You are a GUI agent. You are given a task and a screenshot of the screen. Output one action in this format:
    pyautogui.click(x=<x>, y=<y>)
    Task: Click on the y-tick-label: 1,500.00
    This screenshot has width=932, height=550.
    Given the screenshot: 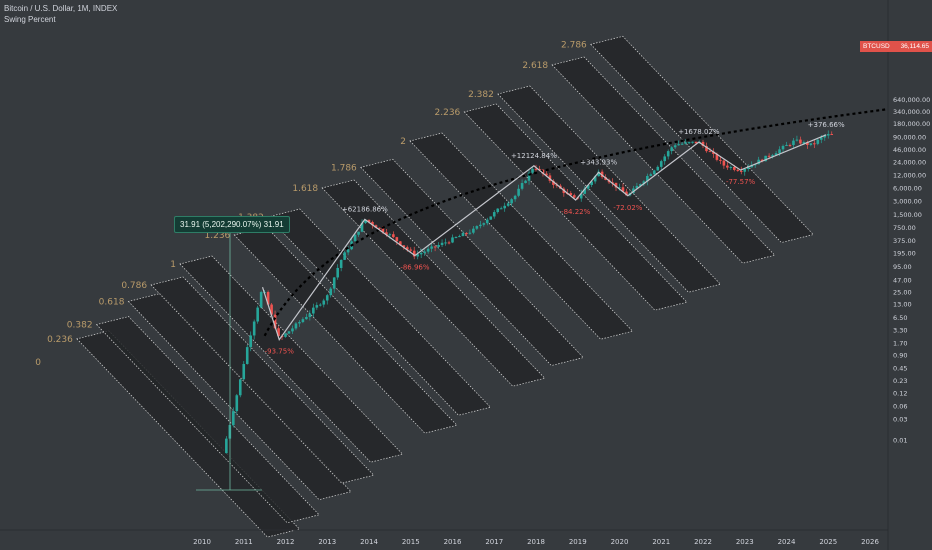 What is the action you would take?
    pyautogui.click(x=907, y=215)
    